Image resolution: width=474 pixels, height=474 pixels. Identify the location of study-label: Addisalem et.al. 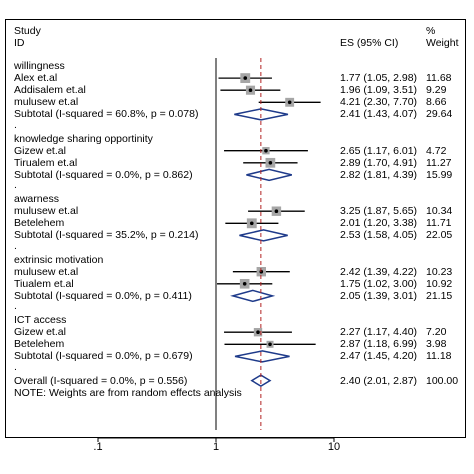
(50, 90).